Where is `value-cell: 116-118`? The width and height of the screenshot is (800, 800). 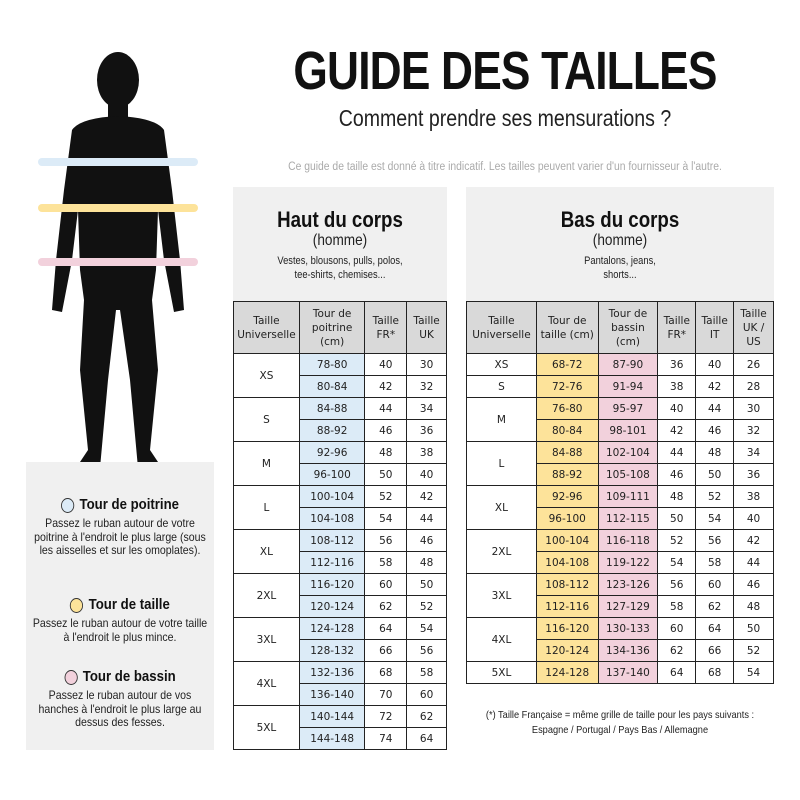 value-cell: 116-118 is located at coordinates (628, 540).